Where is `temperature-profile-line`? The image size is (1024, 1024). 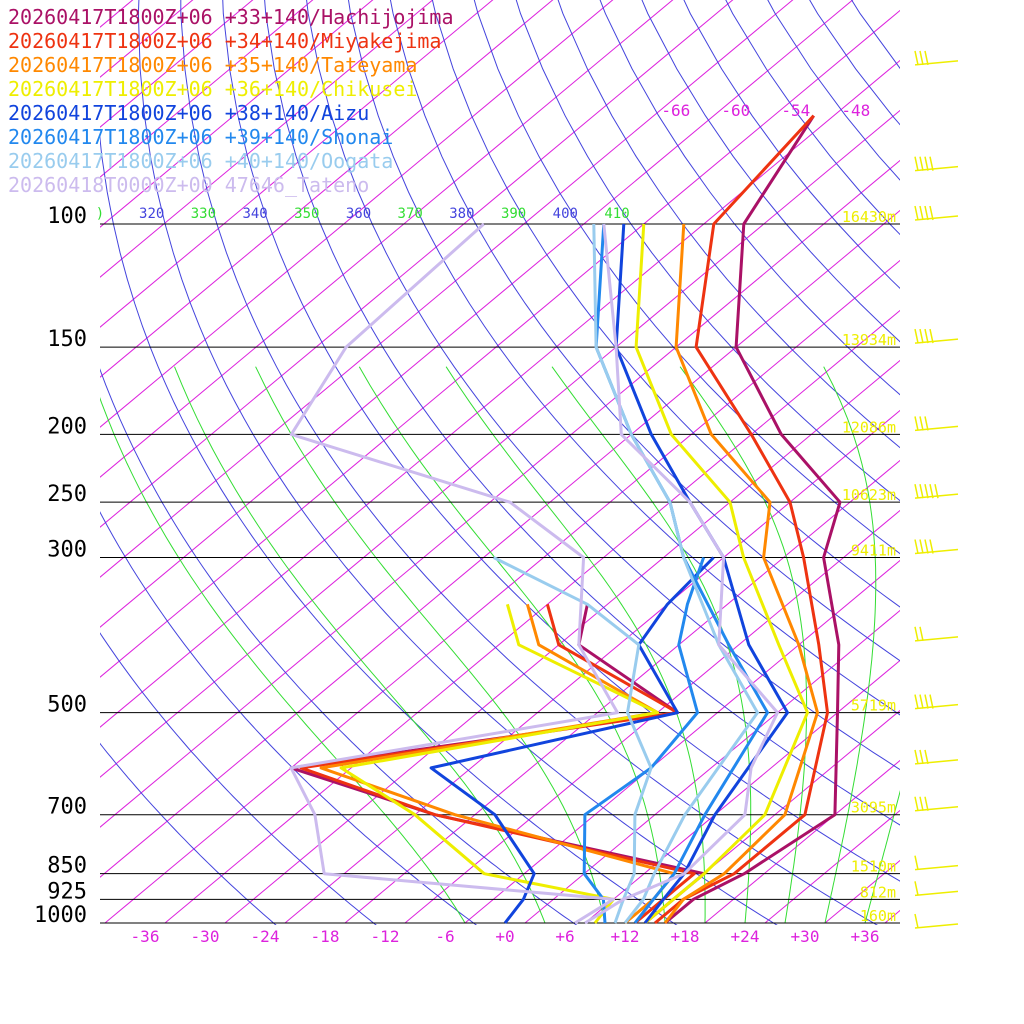 temperature-profile-line is located at coordinates (681, 574).